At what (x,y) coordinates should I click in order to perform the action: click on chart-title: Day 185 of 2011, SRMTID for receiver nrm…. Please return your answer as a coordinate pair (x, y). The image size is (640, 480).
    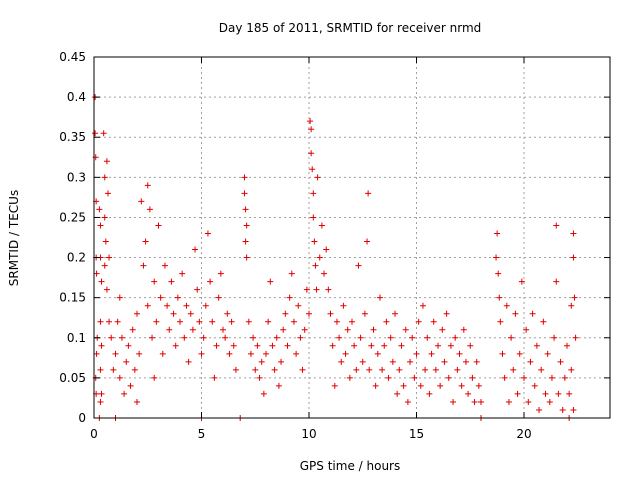
    Looking at the image, I should click on (350, 28).